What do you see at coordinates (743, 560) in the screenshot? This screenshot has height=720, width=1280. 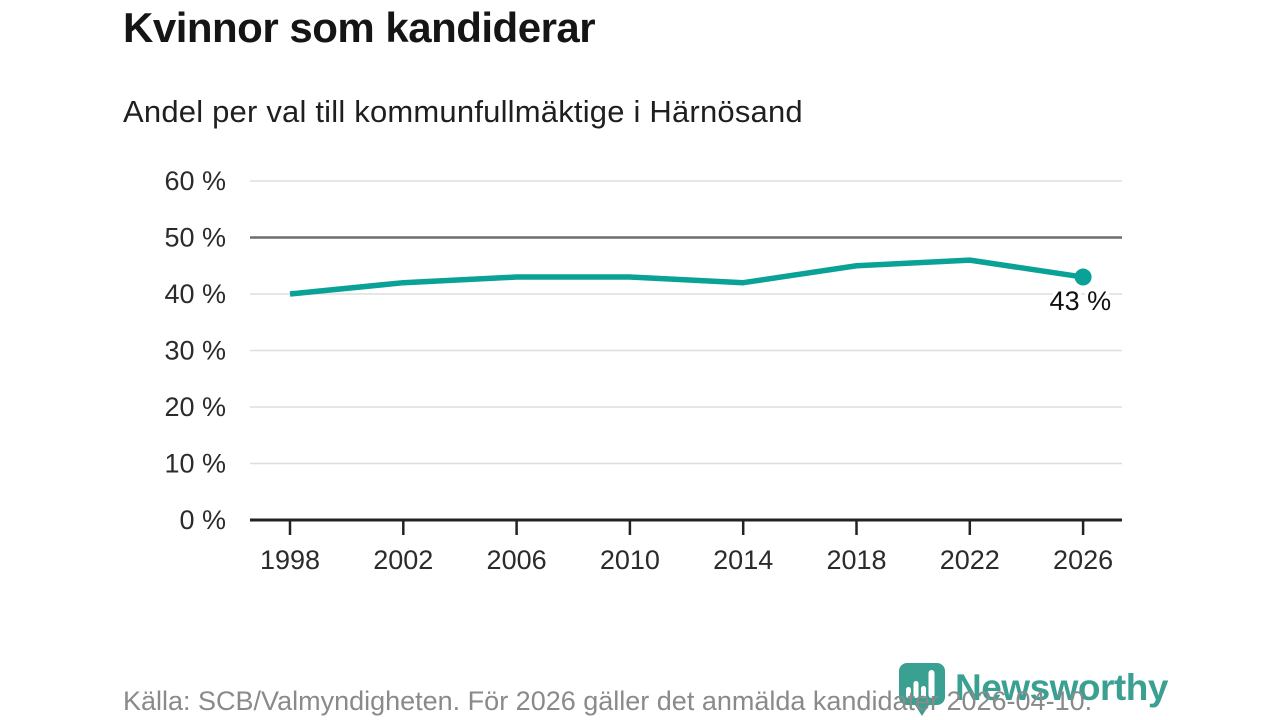 I see `x-axis-label: 2014` at bounding box center [743, 560].